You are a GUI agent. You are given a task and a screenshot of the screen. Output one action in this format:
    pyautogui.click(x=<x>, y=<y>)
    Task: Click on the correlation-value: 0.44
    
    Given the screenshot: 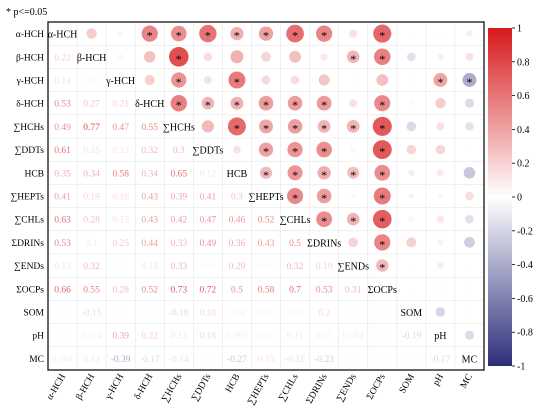 What is the action you would take?
    pyautogui.click(x=149, y=244)
    